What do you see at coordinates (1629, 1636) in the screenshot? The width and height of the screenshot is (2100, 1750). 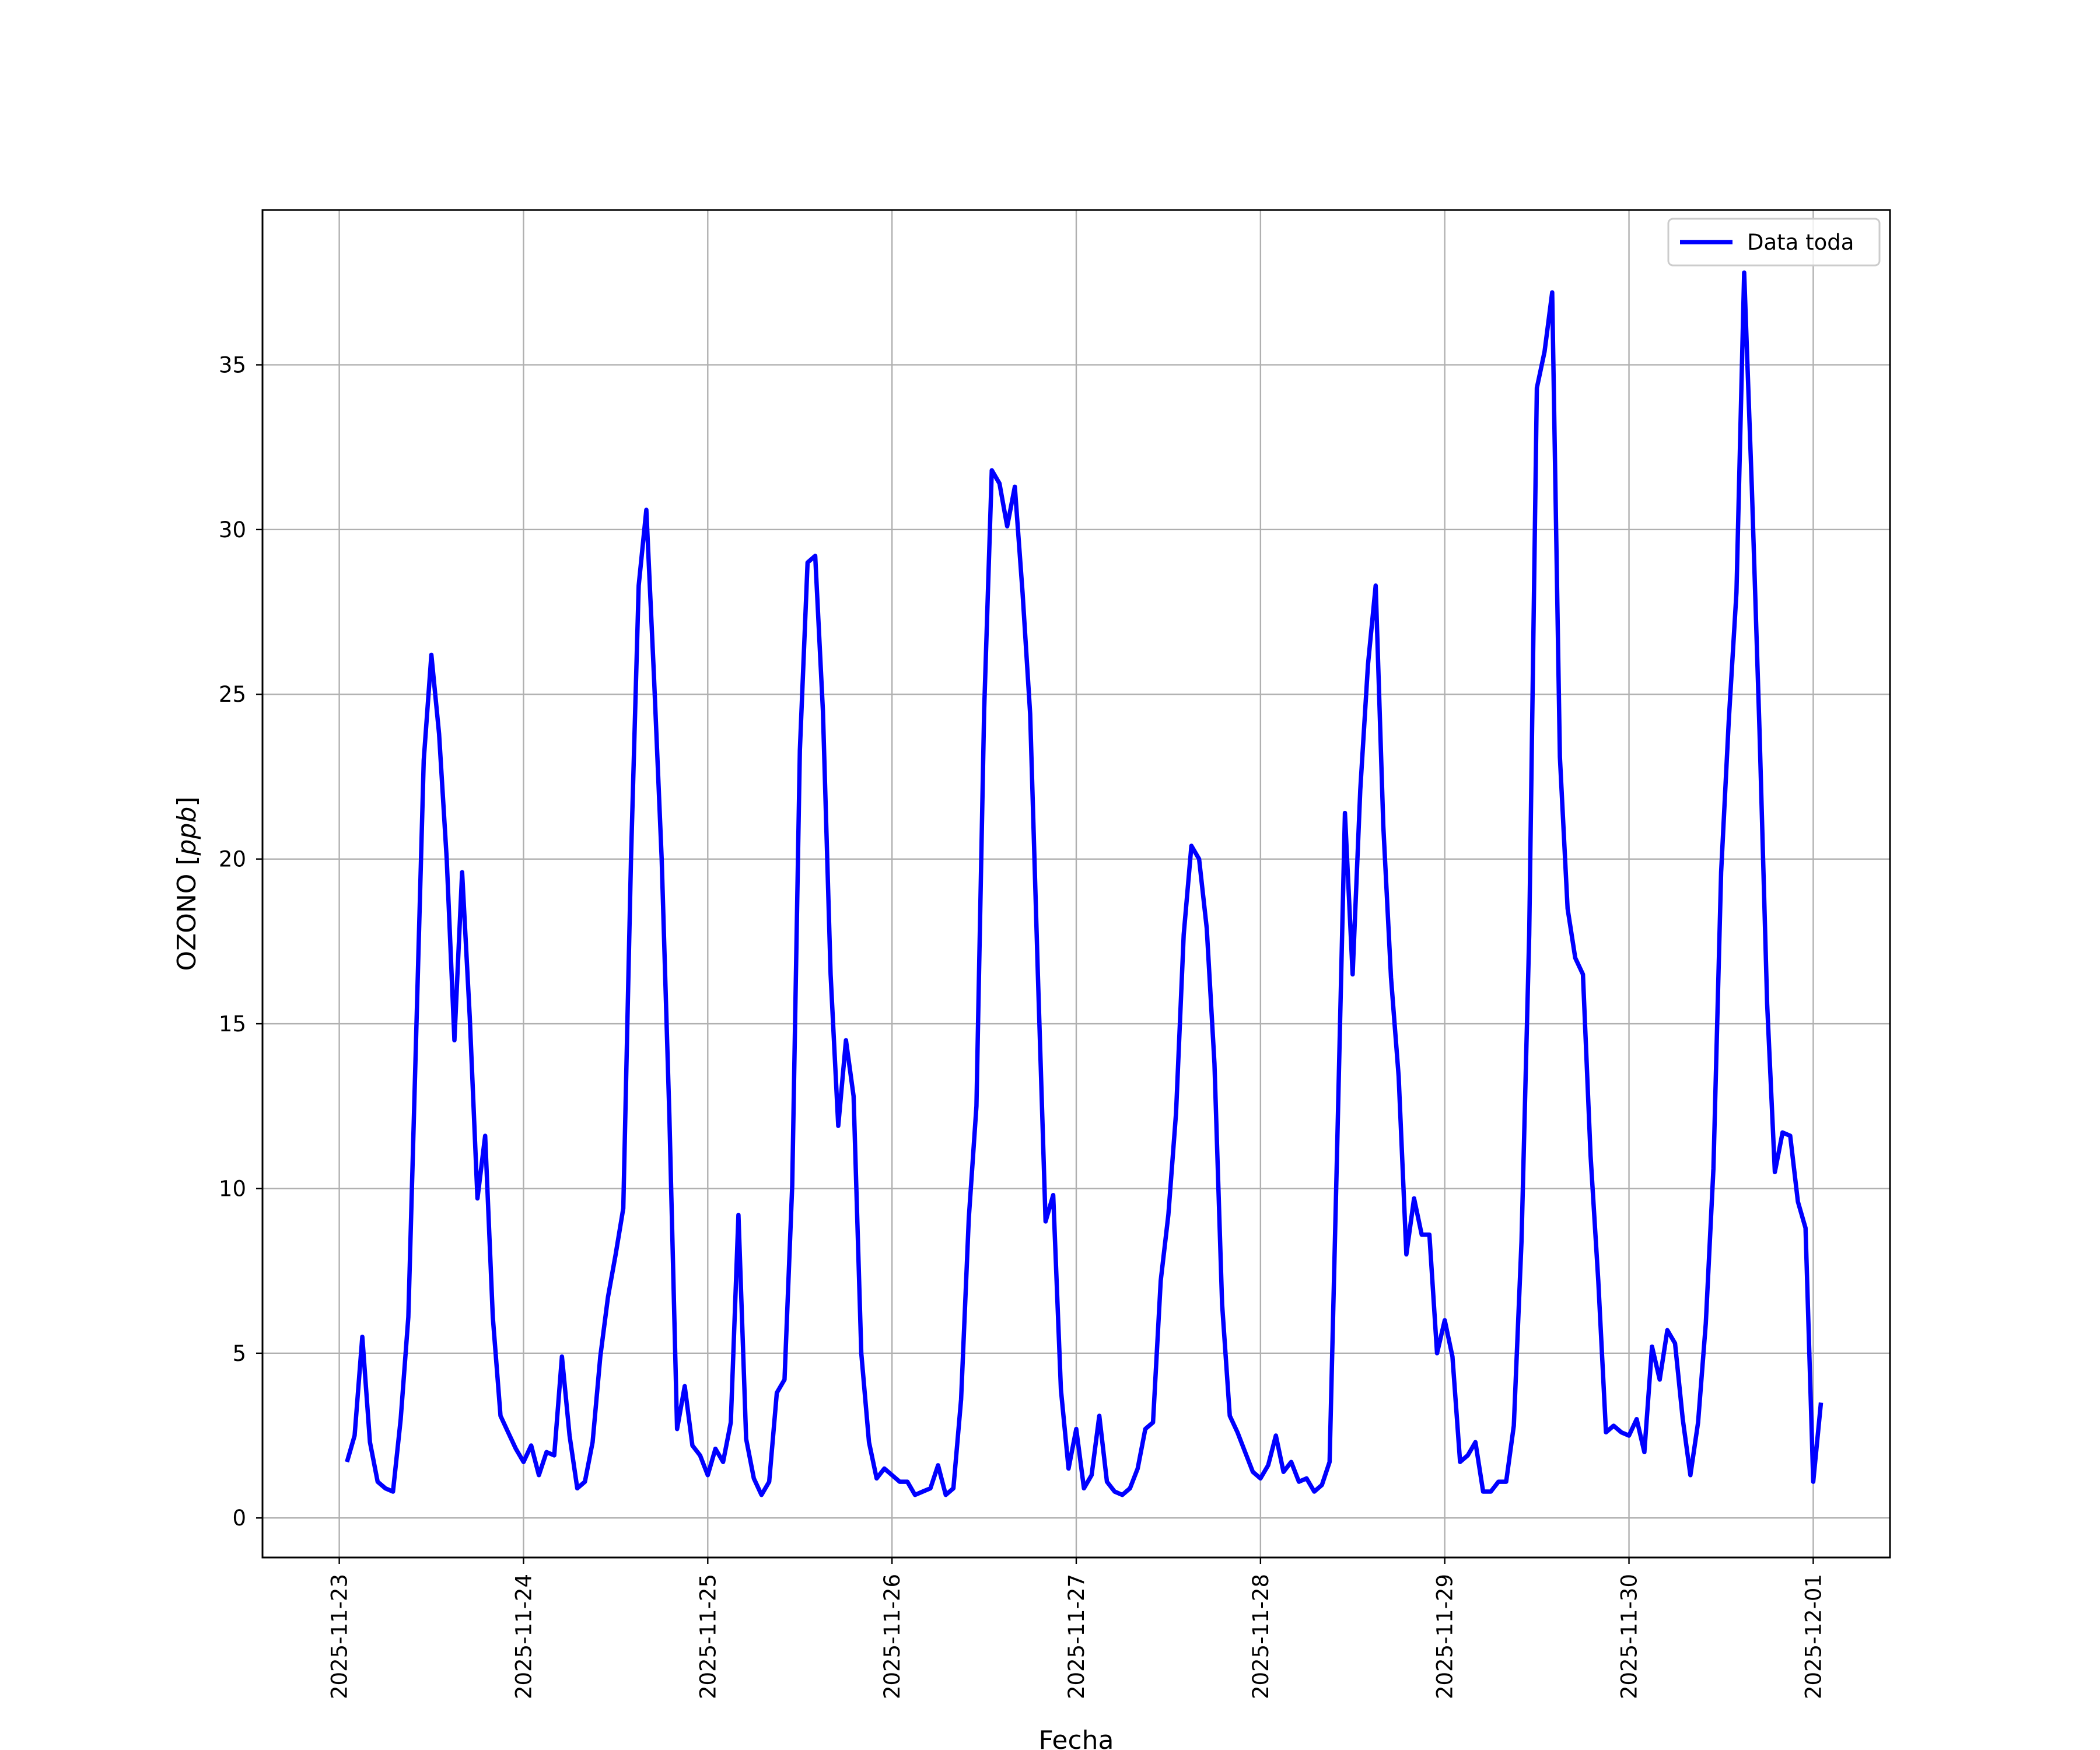 I see `x-tick-label: 2025-11-30` at bounding box center [1629, 1636].